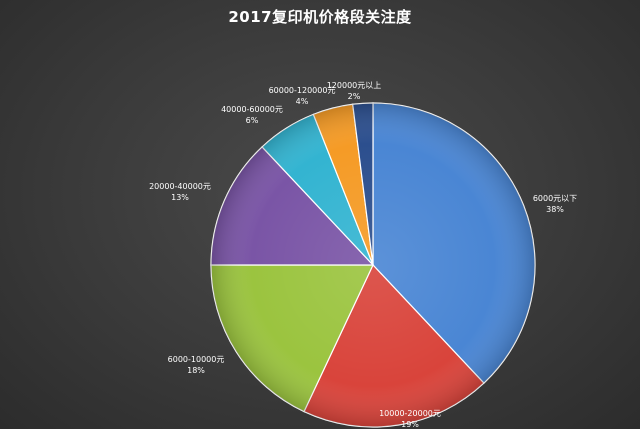  What do you see at coordinates (410, 424) in the screenshot?
I see `slice-percent-label: 19%` at bounding box center [410, 424].